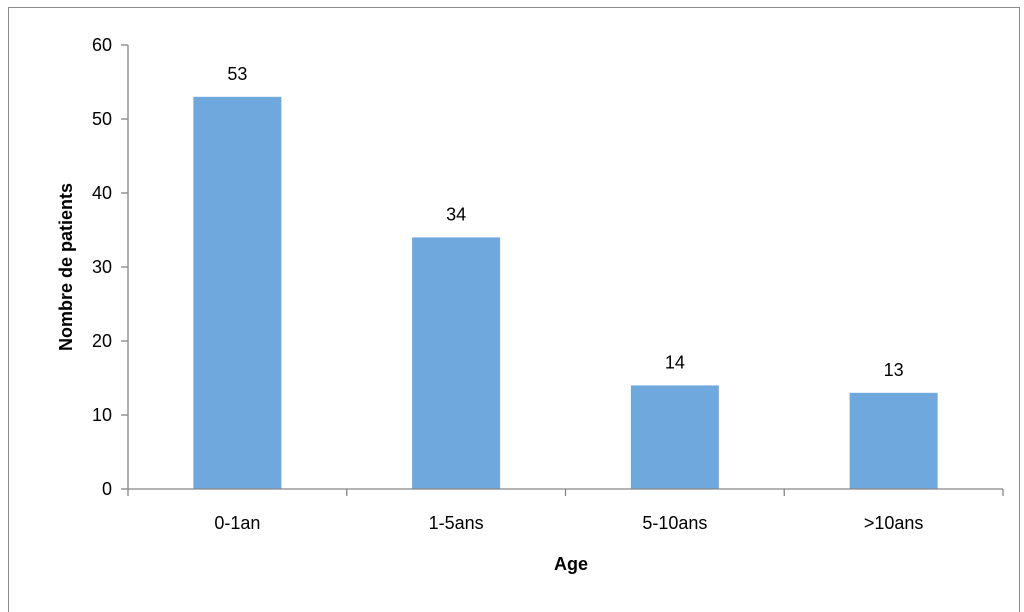  Describe the element at coordinates (894, 523) in the screenshot. I see `x-tick-label-4: >10ans` at that location.